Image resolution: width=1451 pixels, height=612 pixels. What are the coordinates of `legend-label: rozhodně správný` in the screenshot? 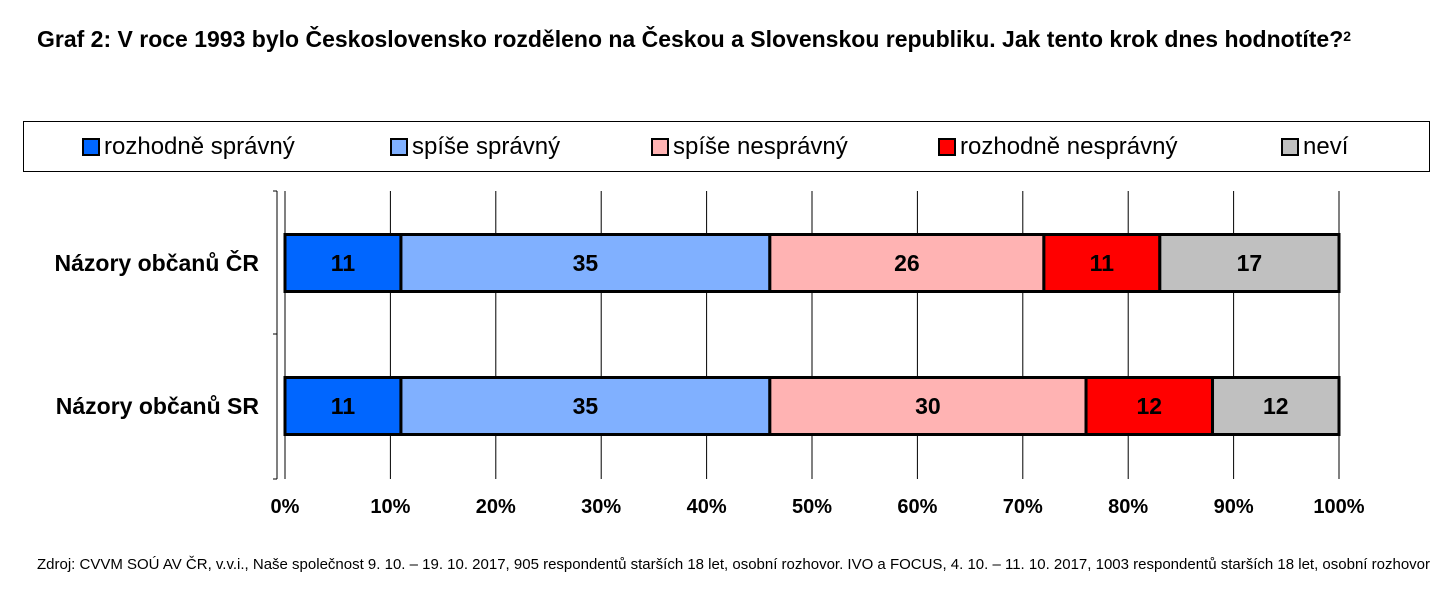 It's located at (199, 146).